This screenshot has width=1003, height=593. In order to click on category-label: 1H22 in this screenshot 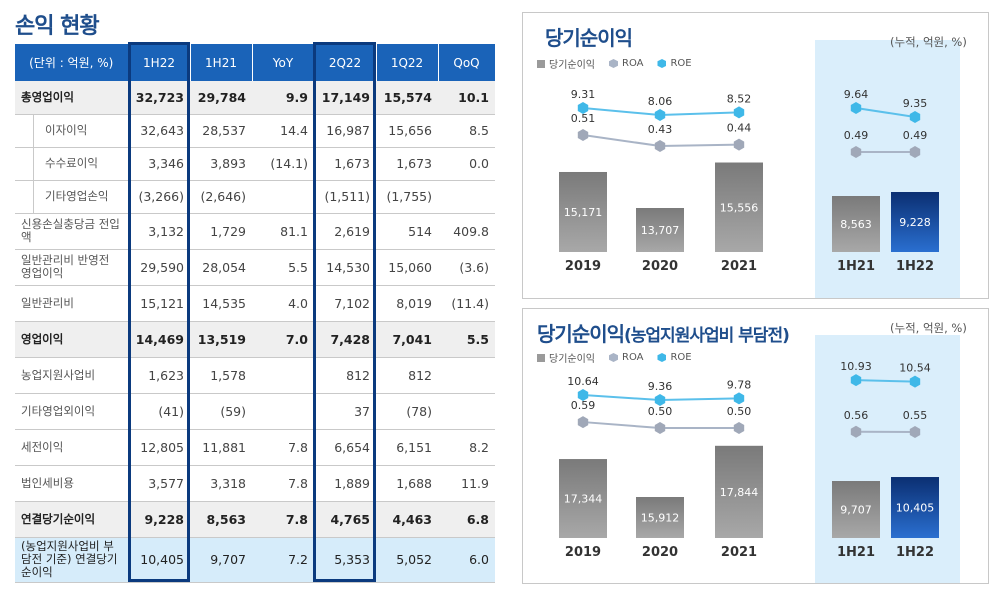, I will do `click(915, 552)`.